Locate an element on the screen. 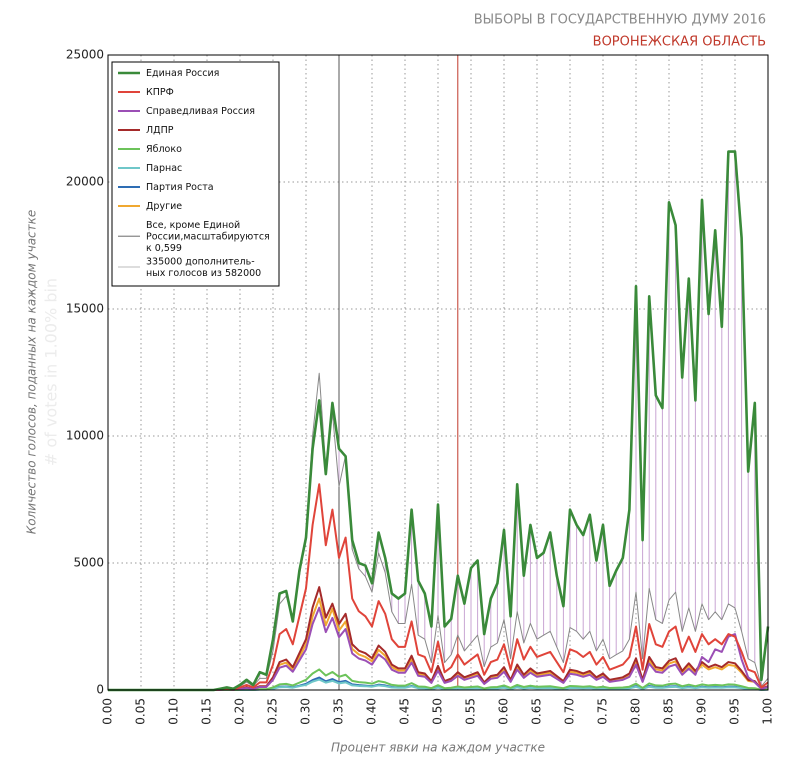 This screenshot has width=800, height=773. legend-label: 335000 дополнитель-ных голосов из 582000 is located at coordinates (203, 267).